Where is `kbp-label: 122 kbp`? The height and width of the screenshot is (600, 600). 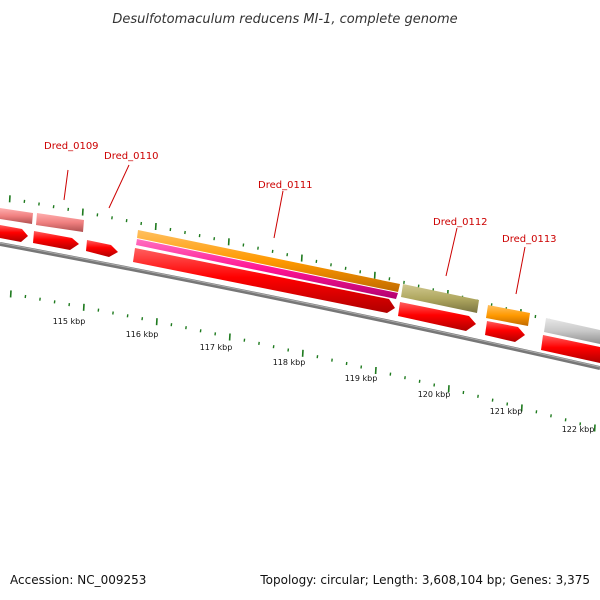 kbp-label: 122 kbp is located at coordinates (578, 429).